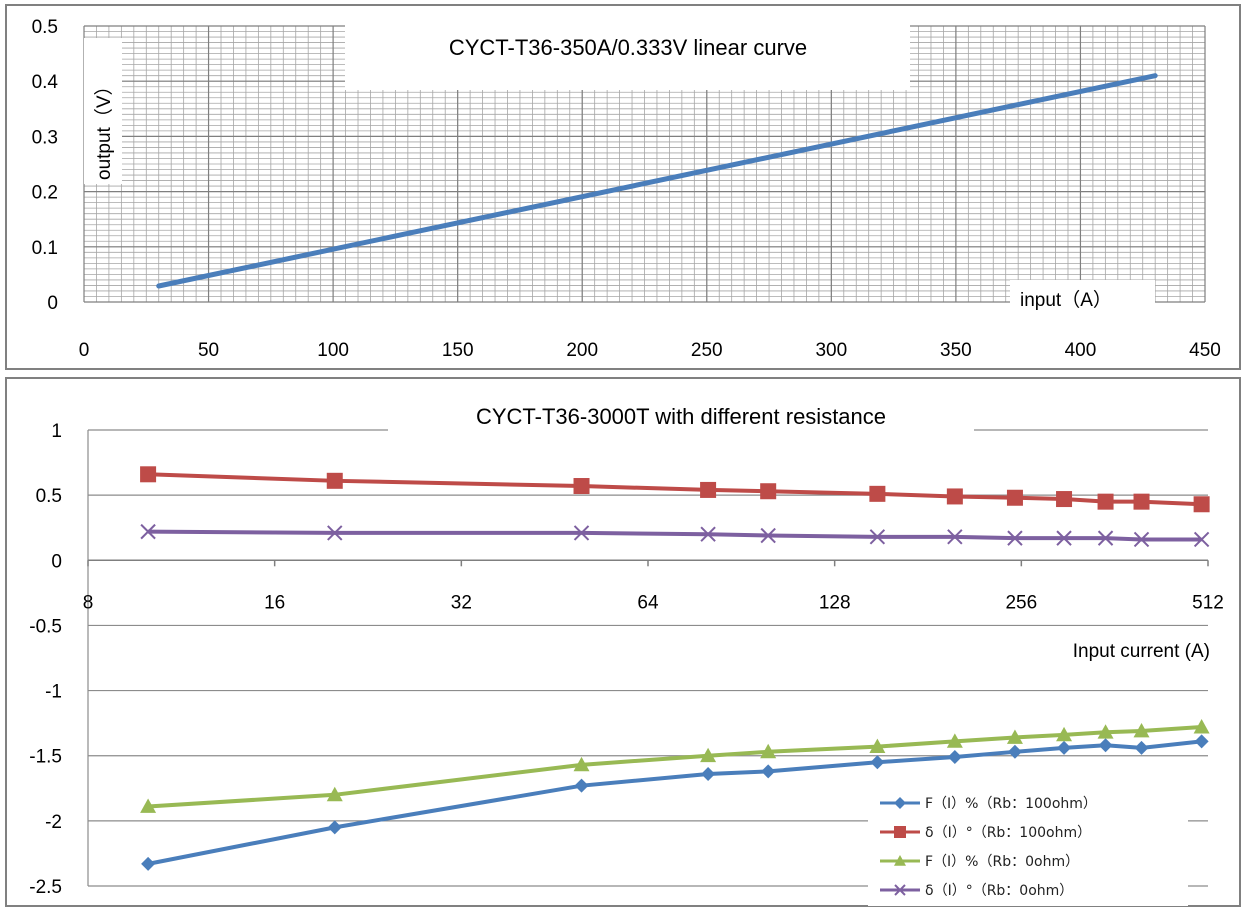 The height and width of the screenshot is (908, 1245). Describe the element at coordinates (1021, 602) in the screenshot. I see `x-tick-label: 256` at that location.